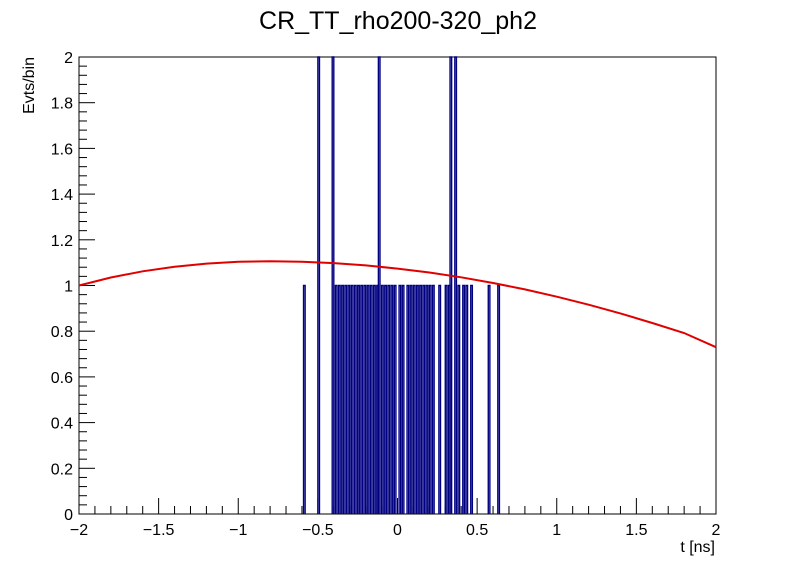  Describe the element at coordinates (68, 58) in the screenshot. I see `y-tick-label: 2` at that location.